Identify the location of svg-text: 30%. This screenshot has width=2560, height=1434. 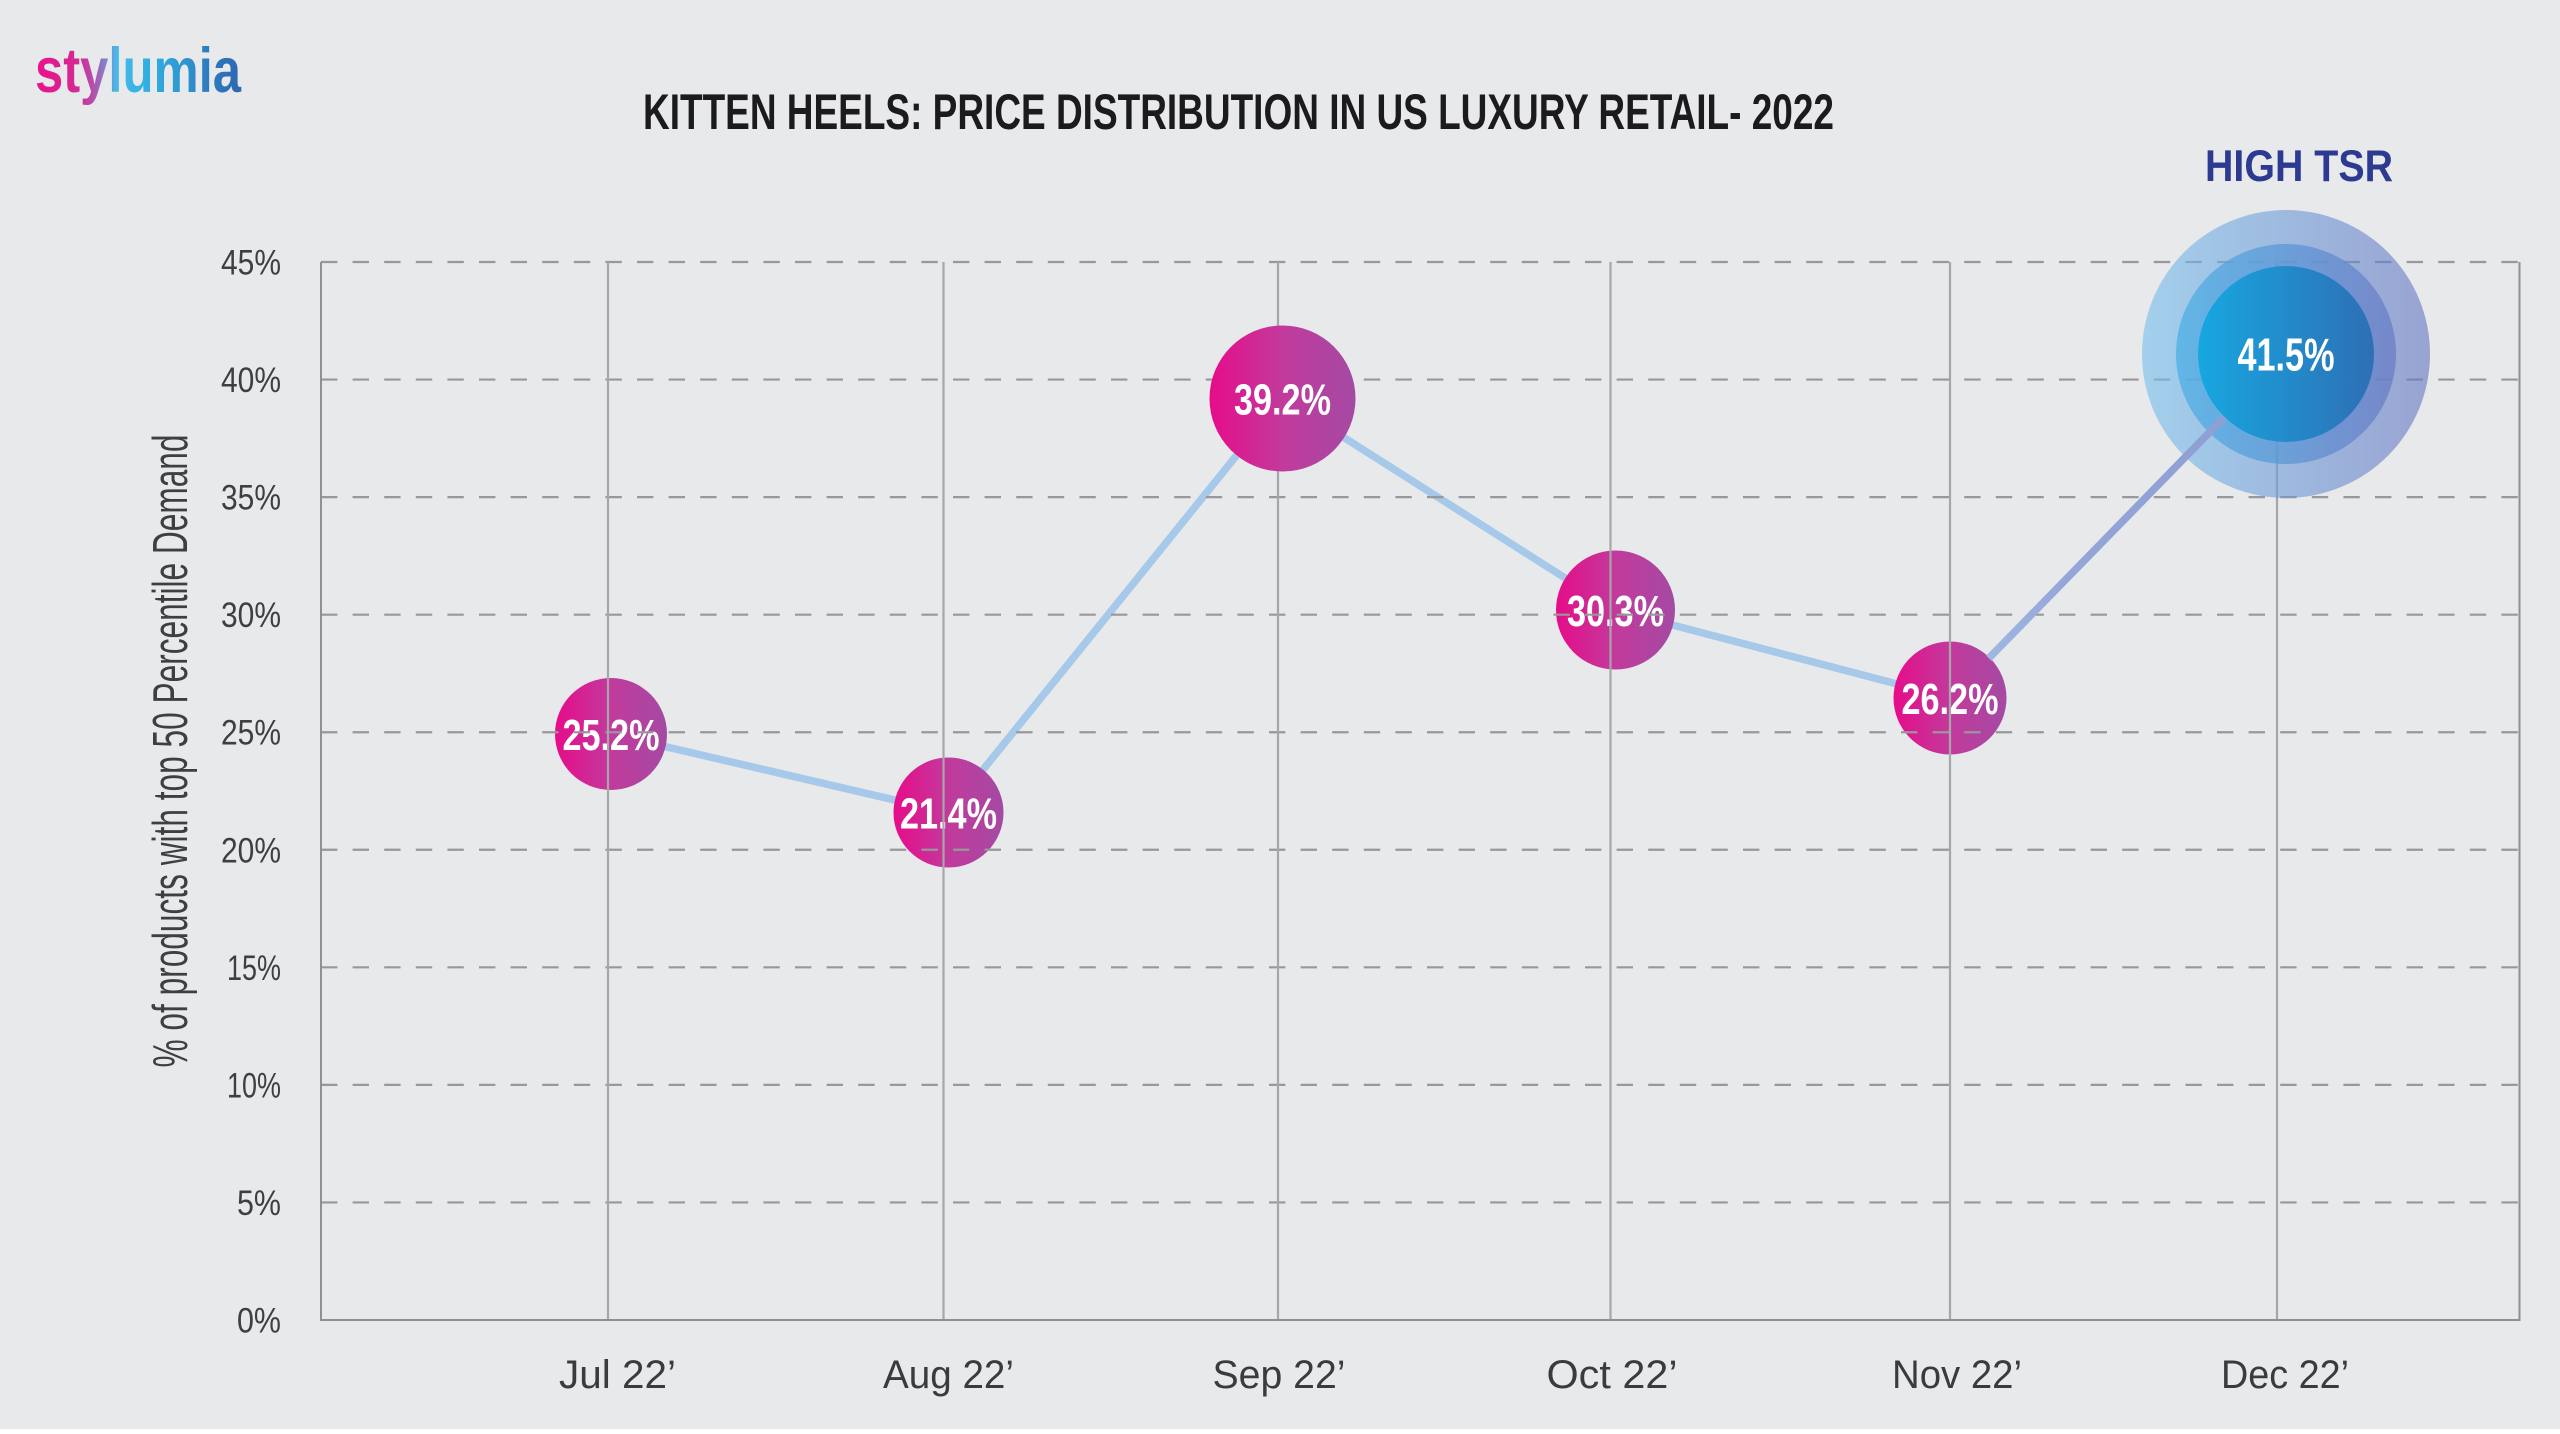
(251, 615).